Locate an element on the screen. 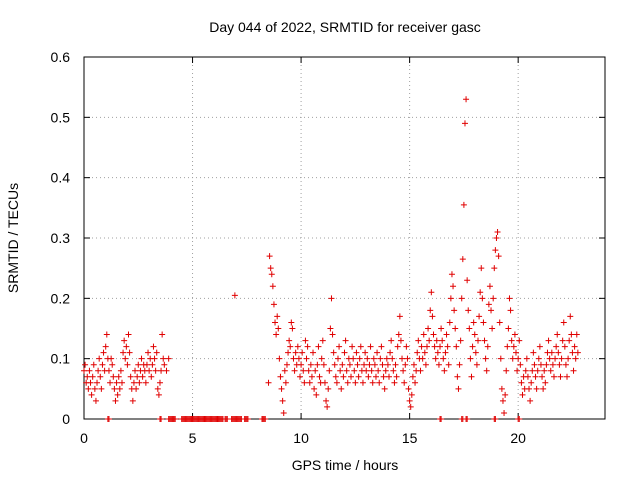  x-tick-label: 10 is located at coordinates (301, 438).